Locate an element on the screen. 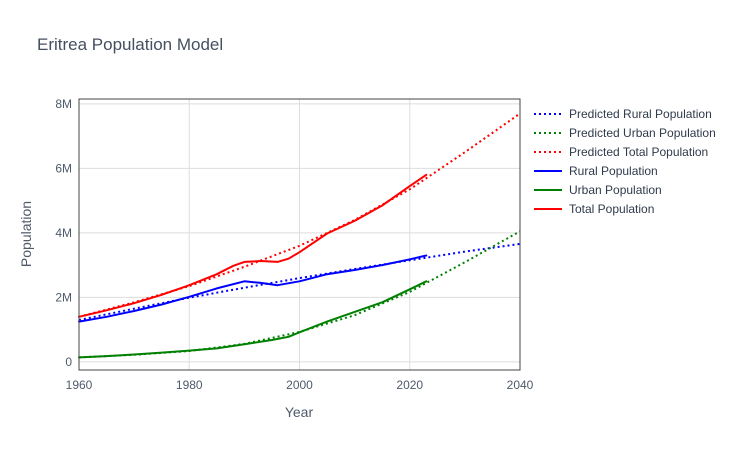 Image resolution: width=750 pixels, height=450 pixels. x-tick-label: 2040 is located at coordinates (520, 385).